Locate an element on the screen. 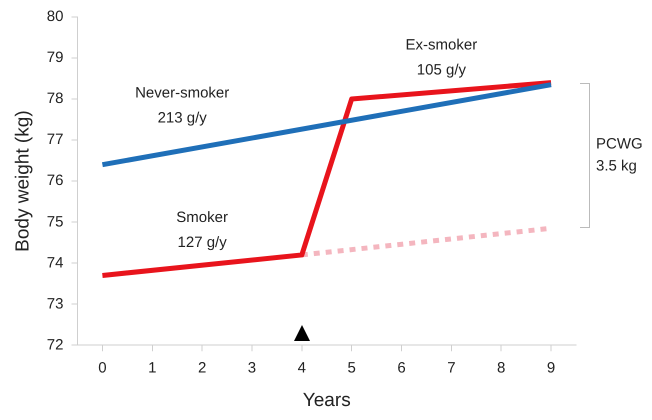 This screenshot has height=420, width=652. x-tick-label: 2 is located at coordinates (202, 367).